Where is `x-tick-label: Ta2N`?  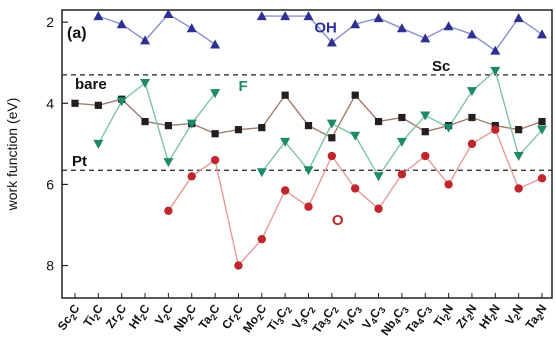 x-tick-label: Ta2N is located at coordinates (537, 317).